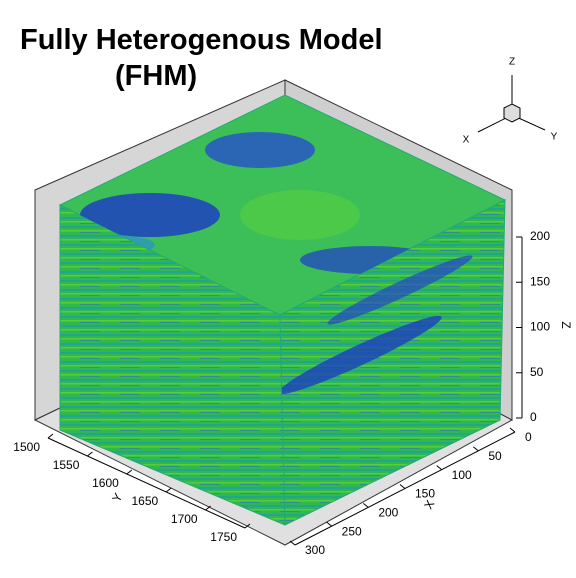 Image resolution: width=576 pixels, height=578 pixels. I want to click on triad-x: X, so click(466, 140).